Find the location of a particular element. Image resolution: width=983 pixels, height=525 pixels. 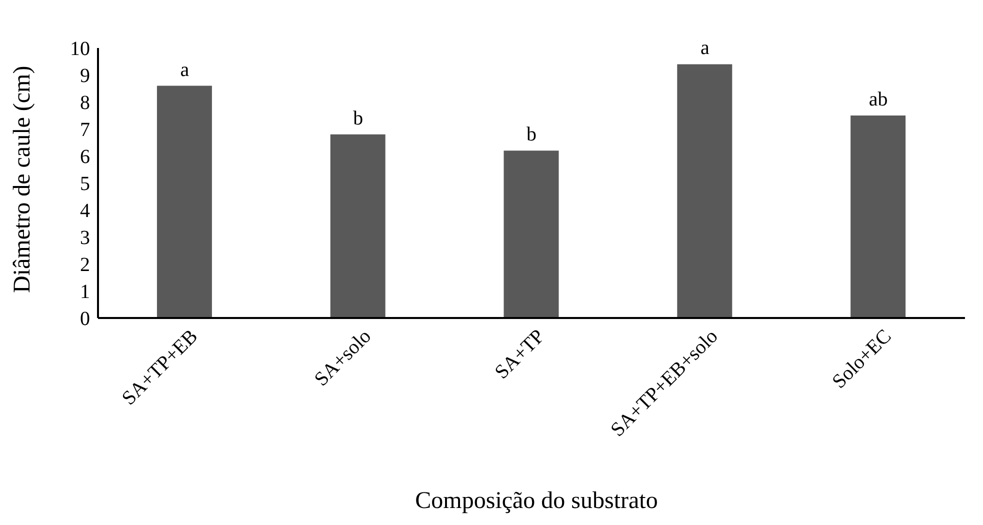

y-tick-label: 5 is located at coordinates (85, 184).